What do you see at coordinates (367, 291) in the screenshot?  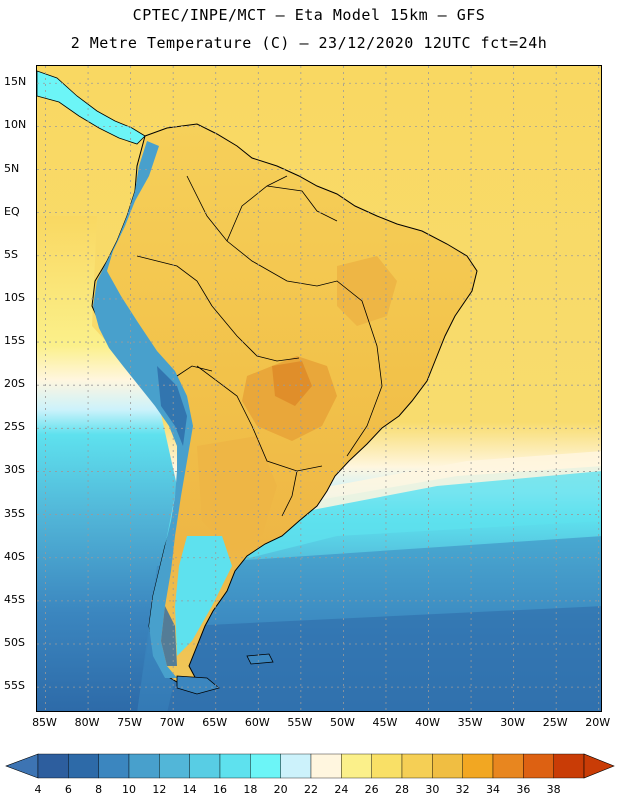 I see `northeast-warm-region` at bounding box center [367, 291].